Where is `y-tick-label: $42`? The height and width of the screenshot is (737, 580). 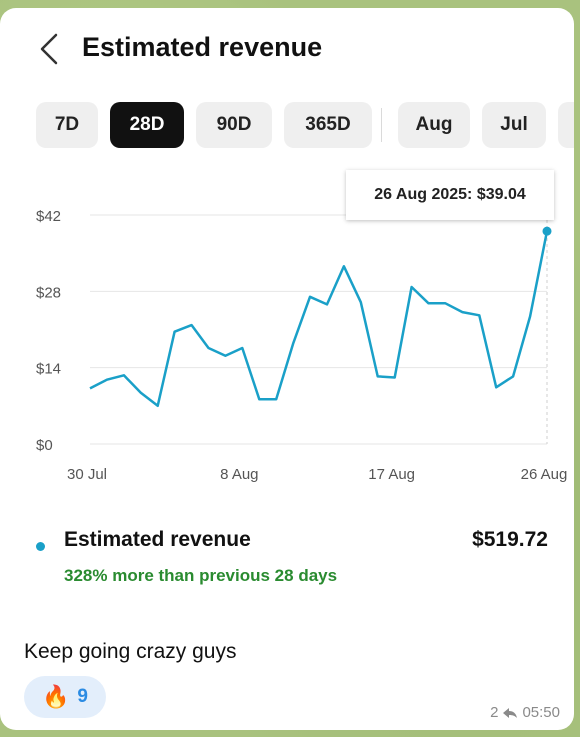 y-tick-label: $42 is located at coordinates (48, 216).